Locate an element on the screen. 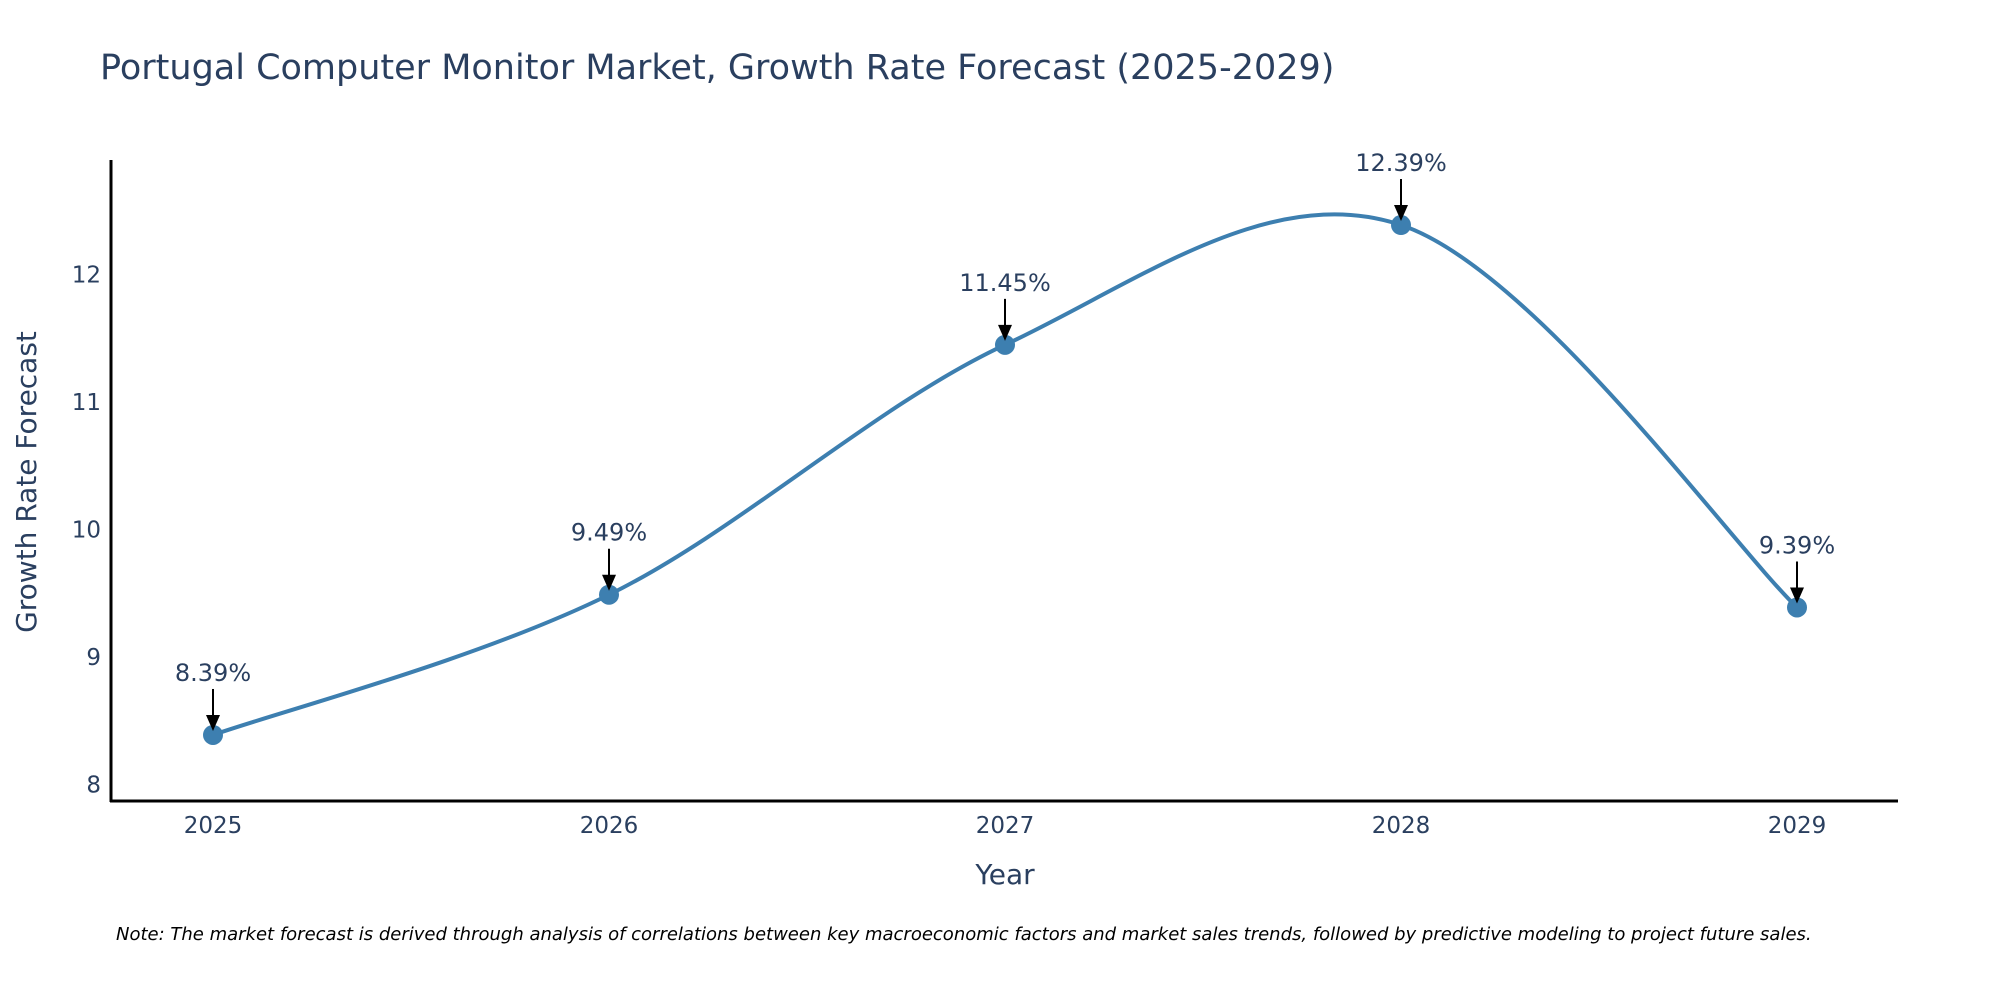 The image size is (2000, 1000). y-tick-label: 9 is located at coordinates (93, 658).